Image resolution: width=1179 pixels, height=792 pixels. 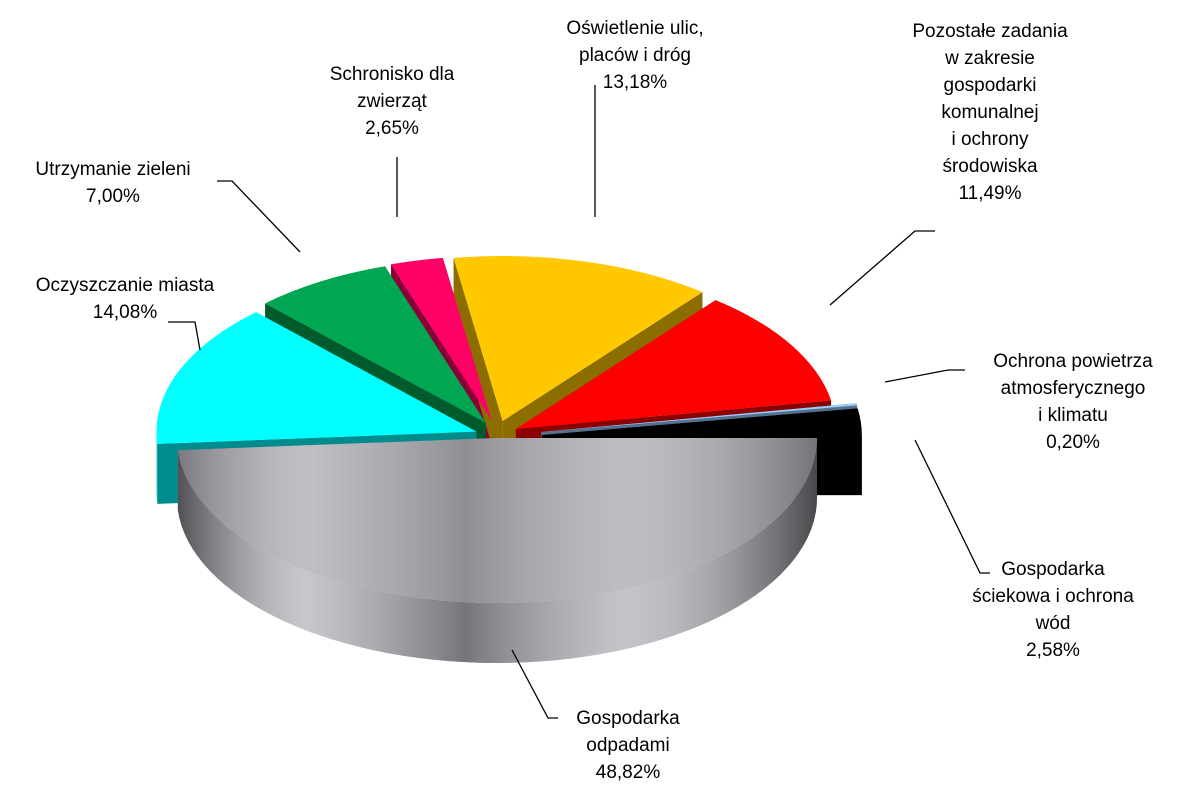 What do you see at coordinates (628, 732) in the screenshot?
I see `category-label: Gospodarka odpadami` at bounding box center [628, 732].